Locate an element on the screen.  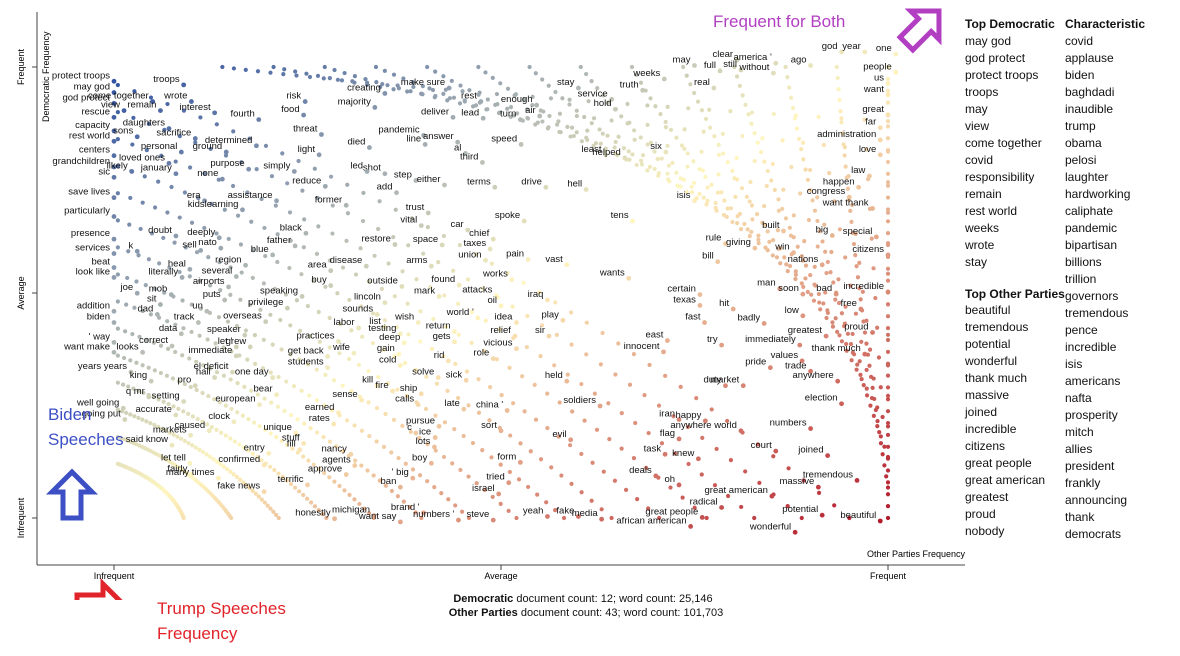
characteristic-term: pandemic is located at coordinates (1091, 228).